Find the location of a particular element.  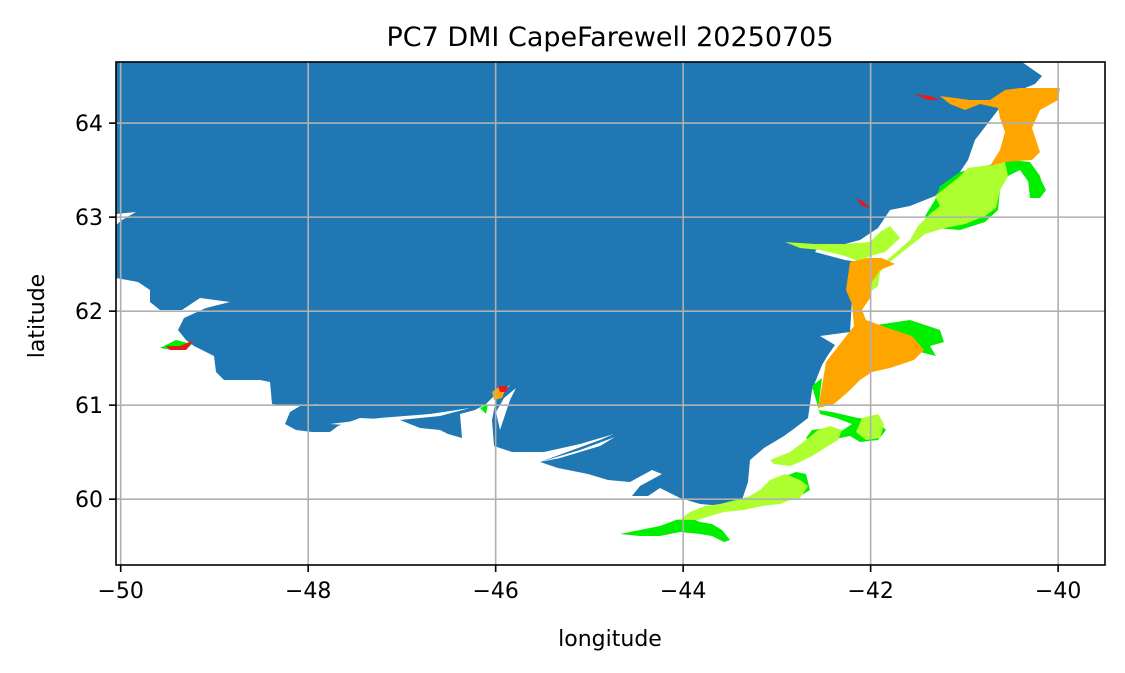

x-axis: −50 −48 −46 −44 −42 −40 is located at coordinates (589, 584).